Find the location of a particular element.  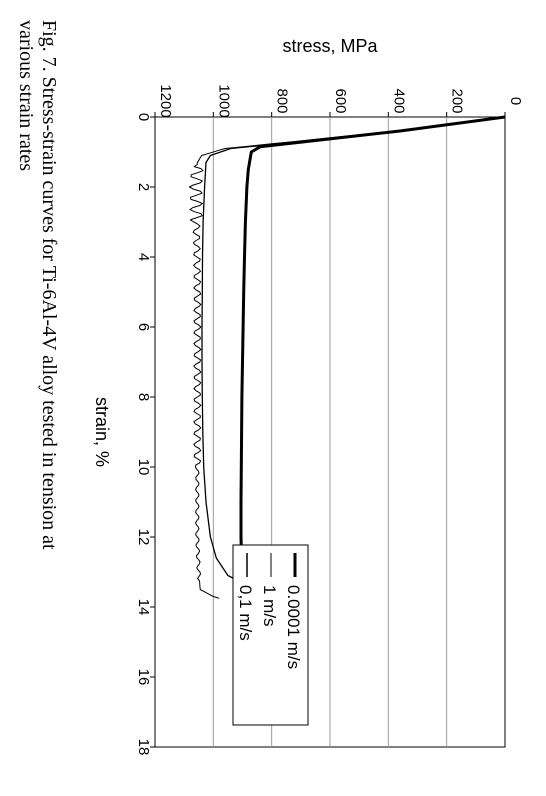

x-tick-label: 12 is located at coordinates (143, 537).